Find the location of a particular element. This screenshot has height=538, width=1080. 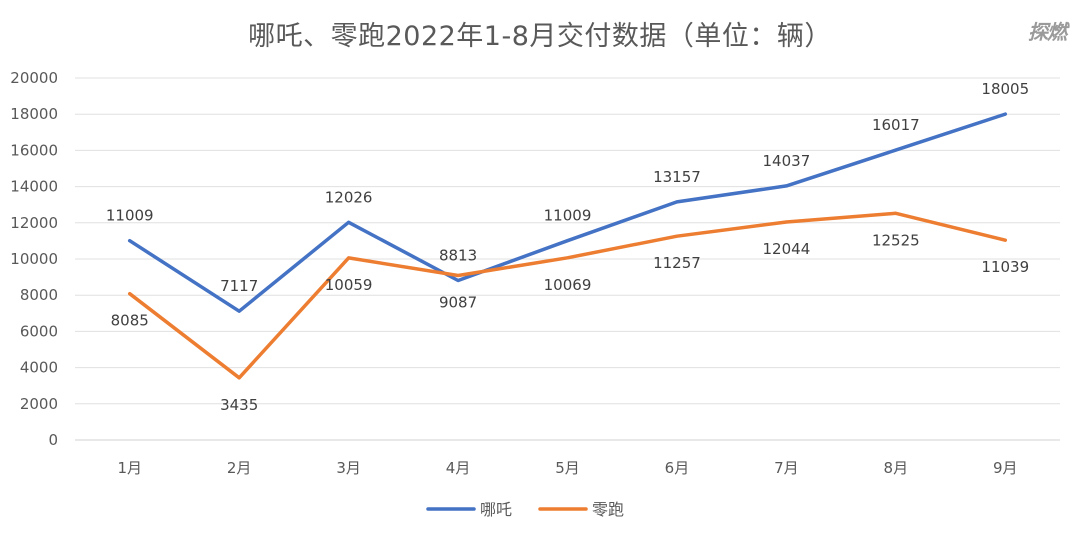

data-label: 18005 is located at coordinates (1005, 89).